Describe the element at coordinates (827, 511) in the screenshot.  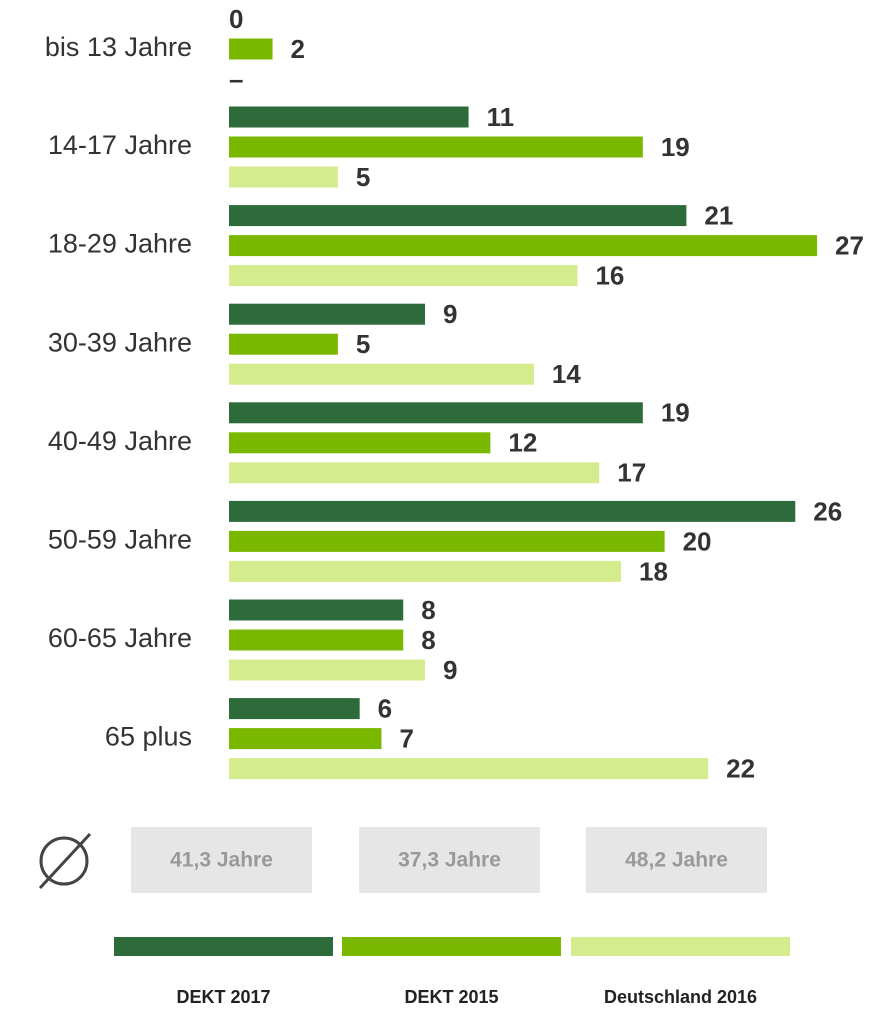
I see `value-label: 26` at that location.